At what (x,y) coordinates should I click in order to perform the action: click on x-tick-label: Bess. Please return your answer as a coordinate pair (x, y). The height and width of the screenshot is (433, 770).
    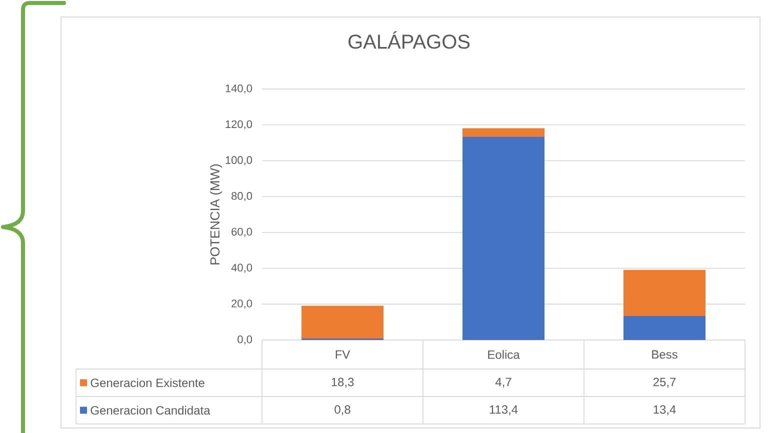
    Looking at the image, I should click on (665, 354).